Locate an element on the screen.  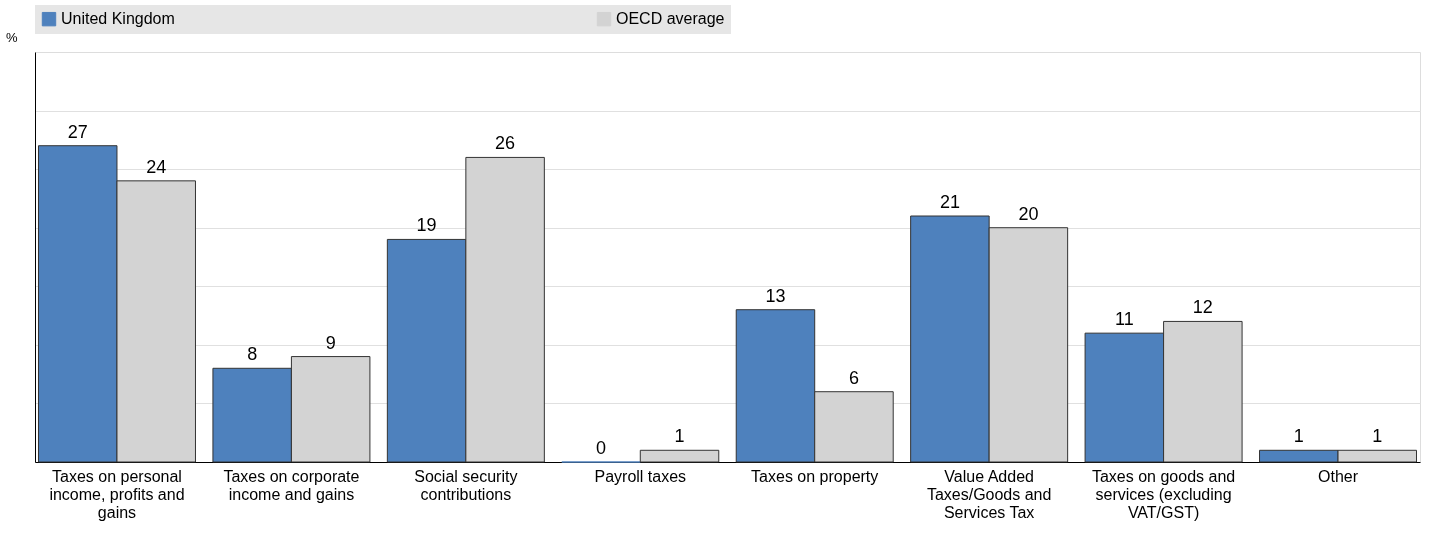
data-label: 6 is located at coordinates (853, 377).